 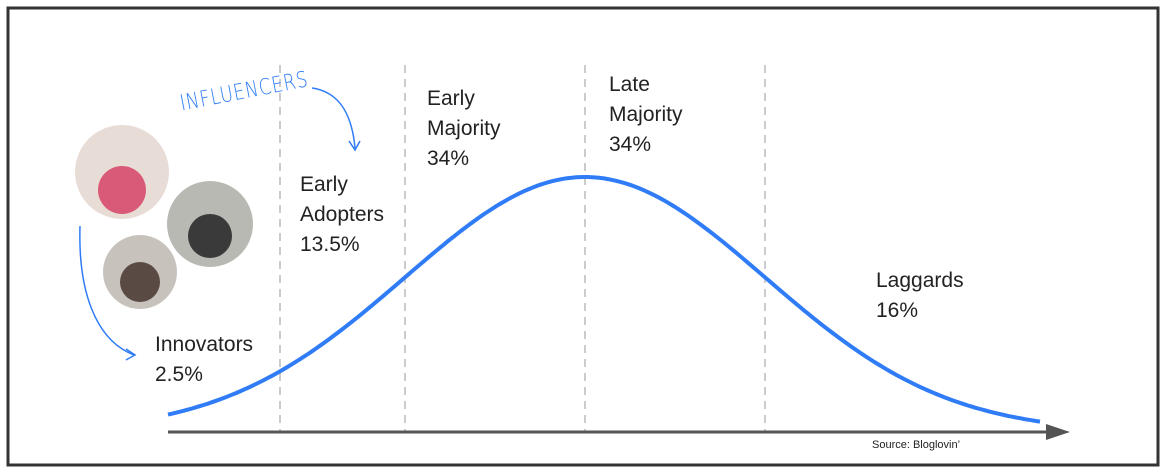 What do you see at coordinates (179, 374) in the screenshot?
I see `segment-share: 2.5%` at bounding box center [179, 374].